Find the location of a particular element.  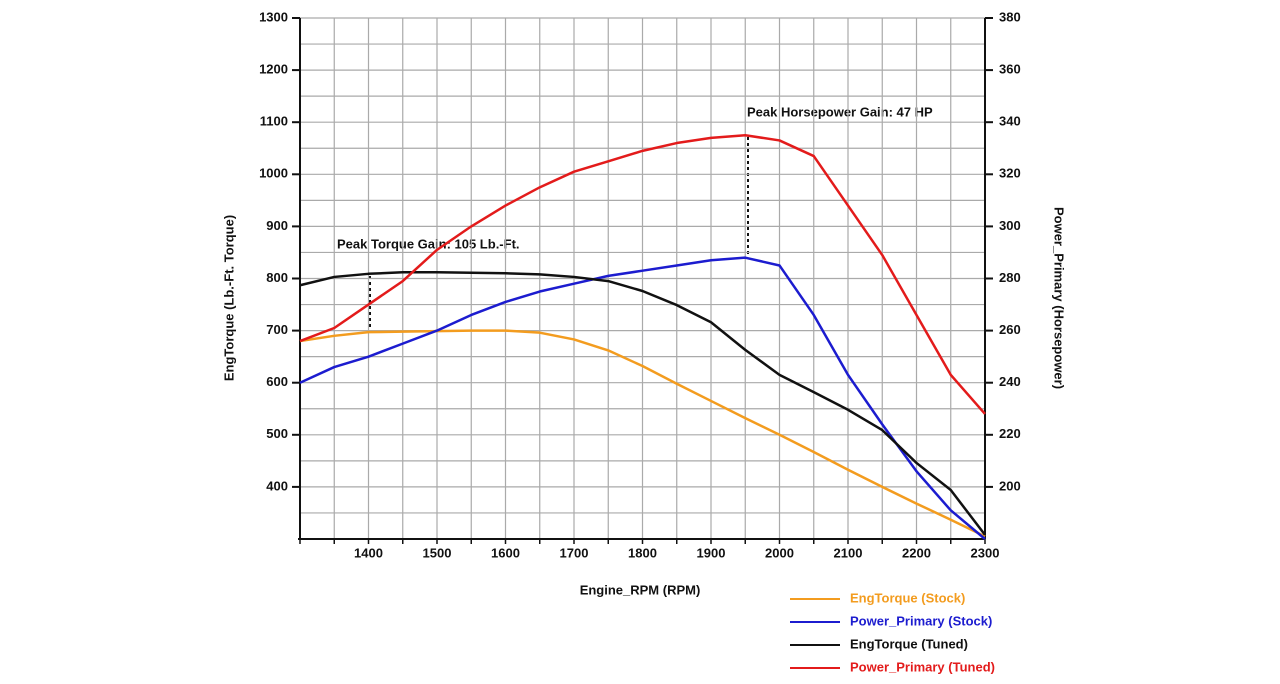

y-tick-label: 400 is located at coordinates (277, 485).